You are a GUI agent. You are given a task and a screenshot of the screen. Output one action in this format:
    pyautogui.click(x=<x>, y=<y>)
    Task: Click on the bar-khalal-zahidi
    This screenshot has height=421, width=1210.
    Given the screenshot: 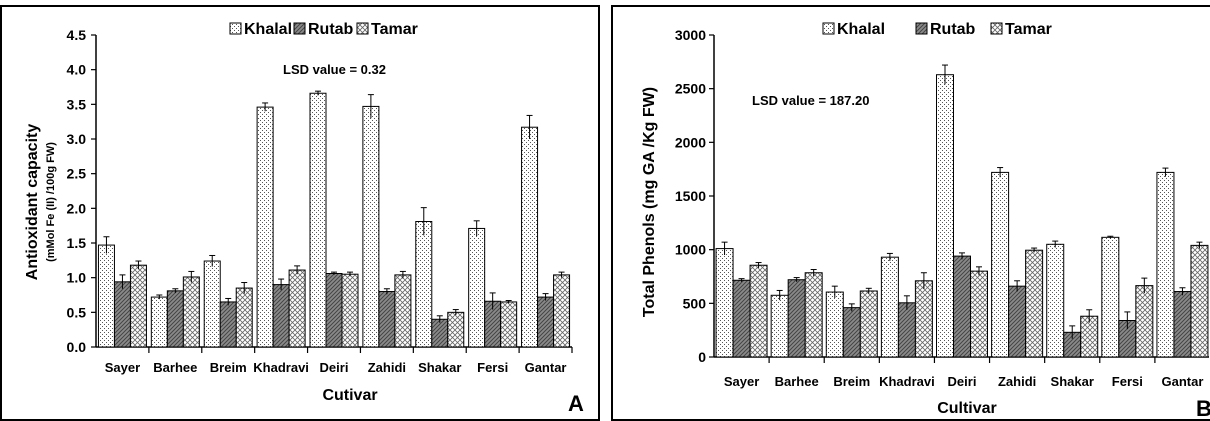 What is the action you would take?
    pyautogui.click(x=1000, y=264)
    